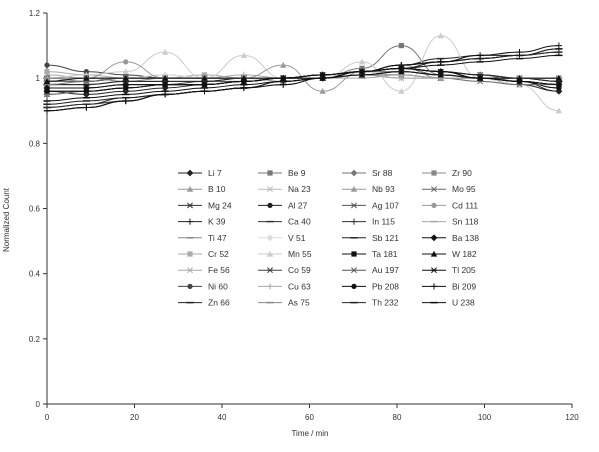  What do you see at coordinates (202, 238) in the screenshot?
I see `legend-item: Ti 47` at bounding box center [202, 238].